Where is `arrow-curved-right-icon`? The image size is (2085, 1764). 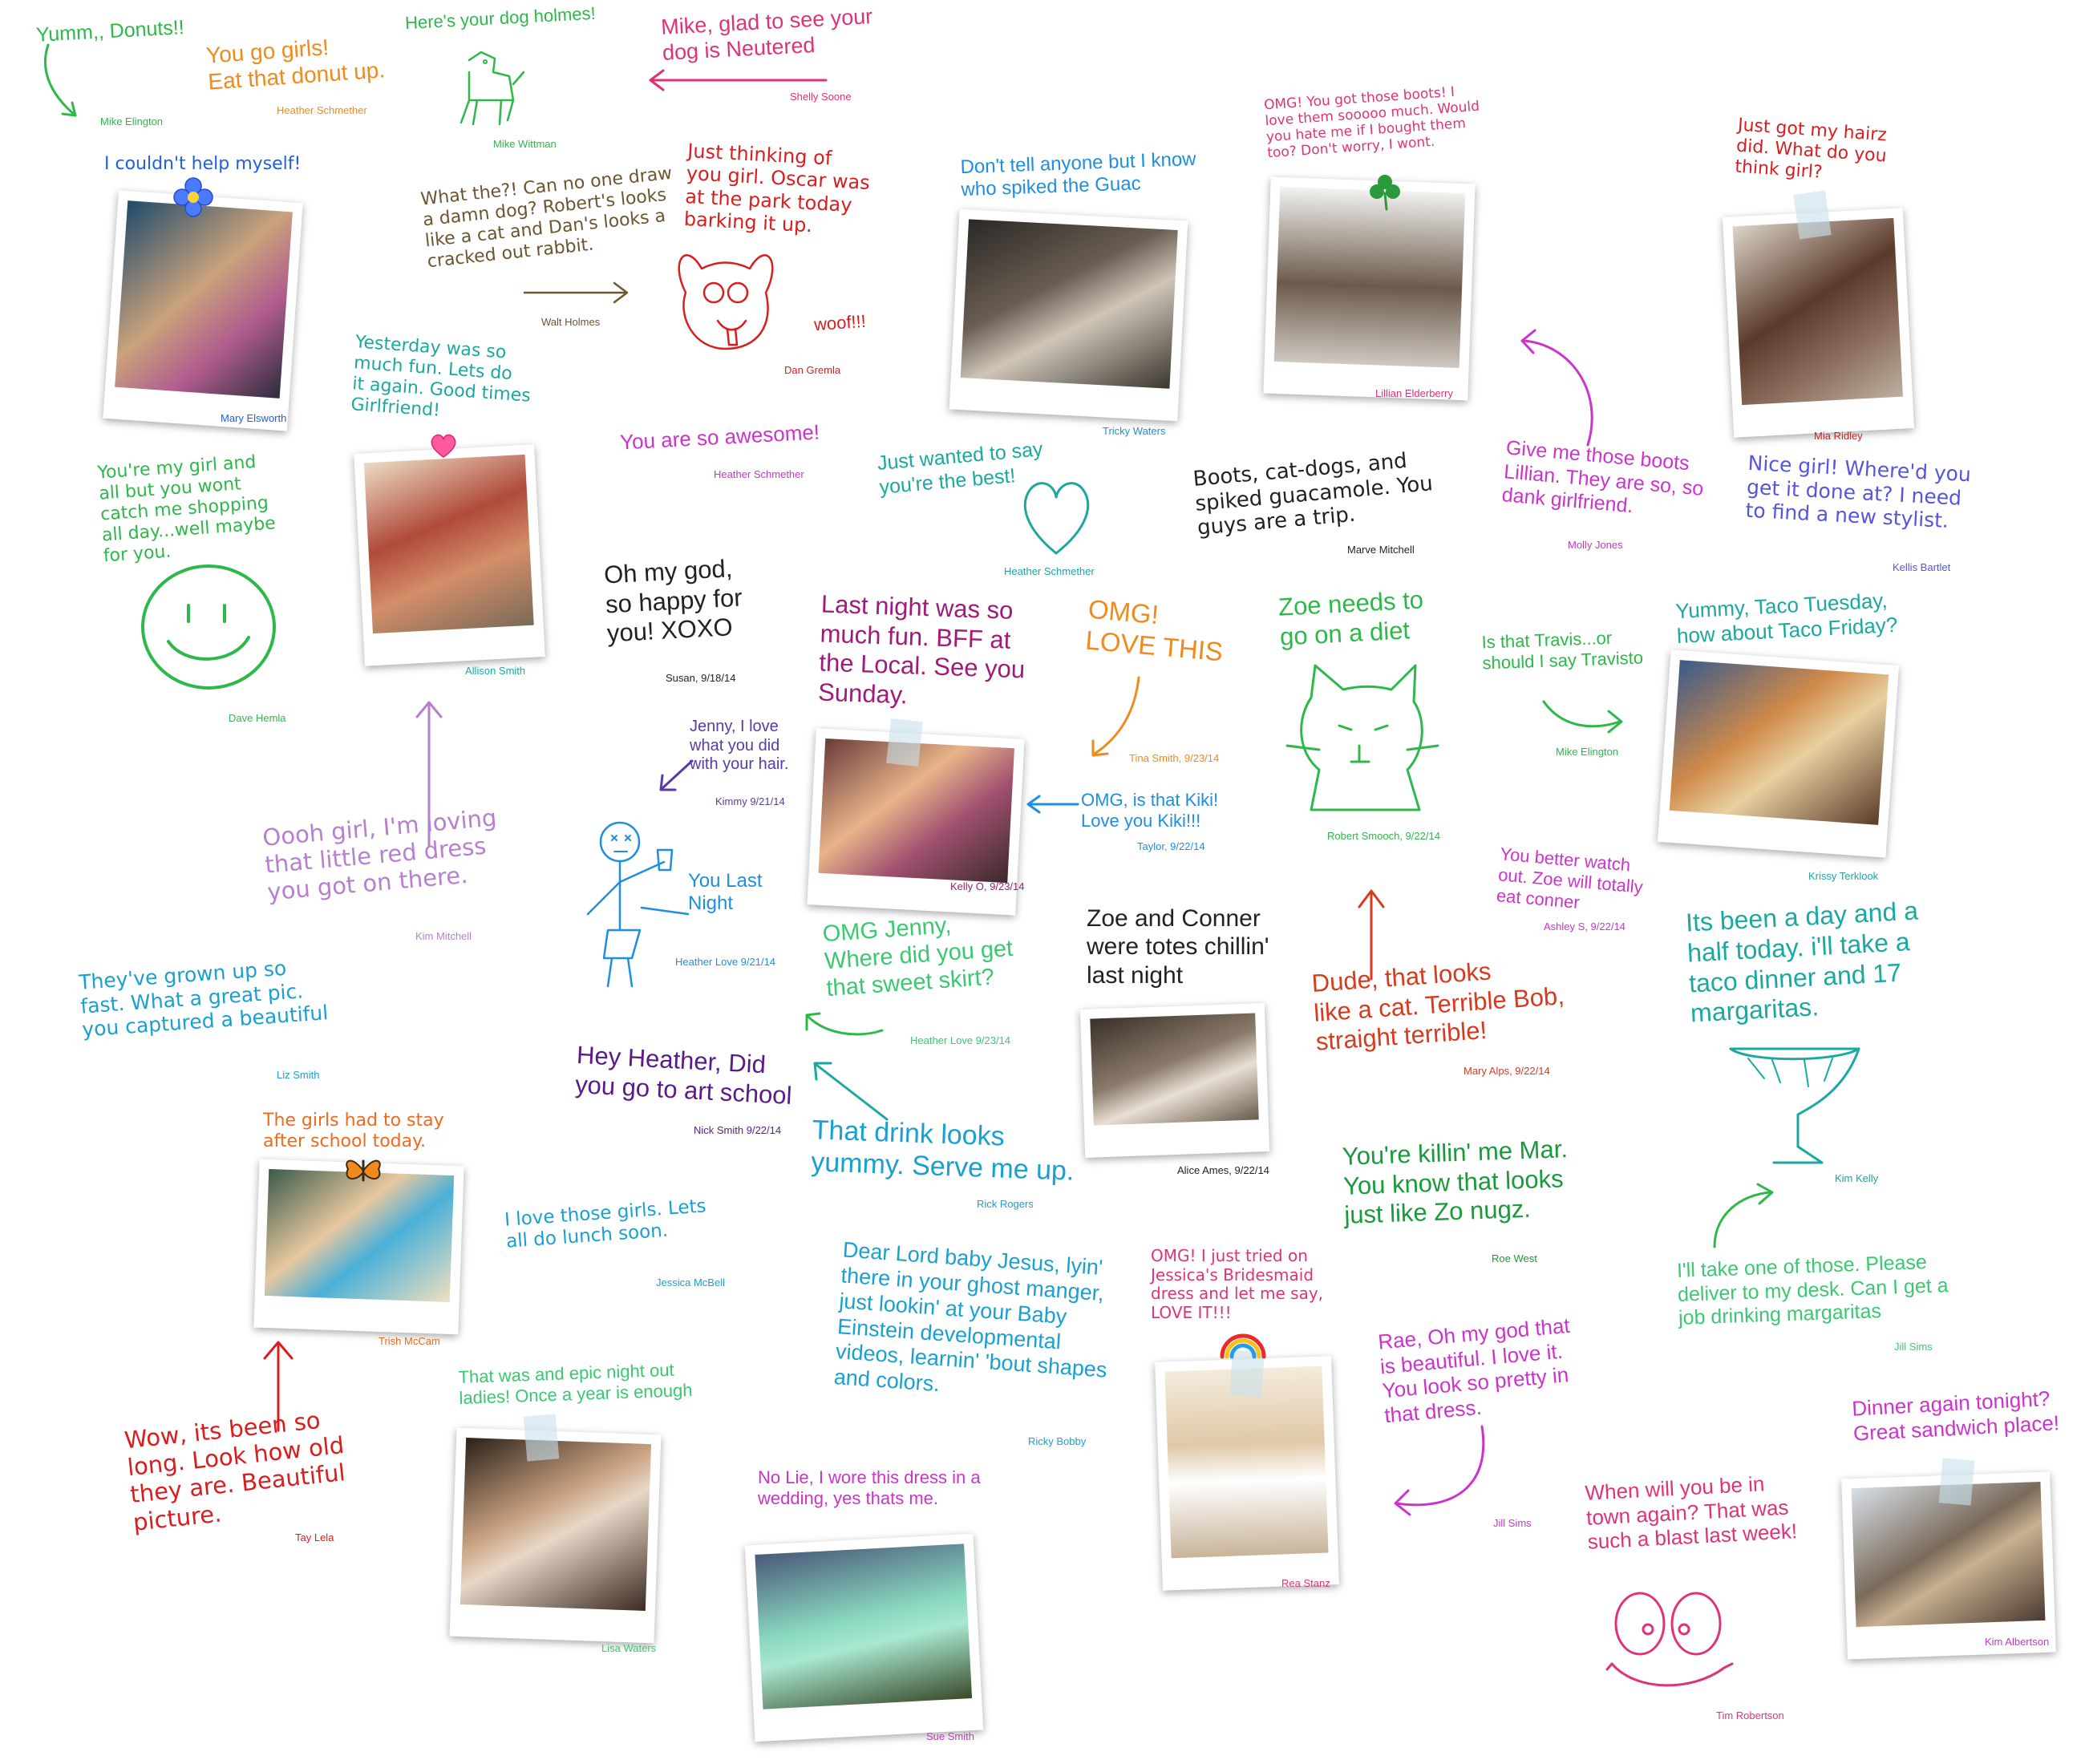 arrow-curved-right-icon is located at coordinates (1582, 717).